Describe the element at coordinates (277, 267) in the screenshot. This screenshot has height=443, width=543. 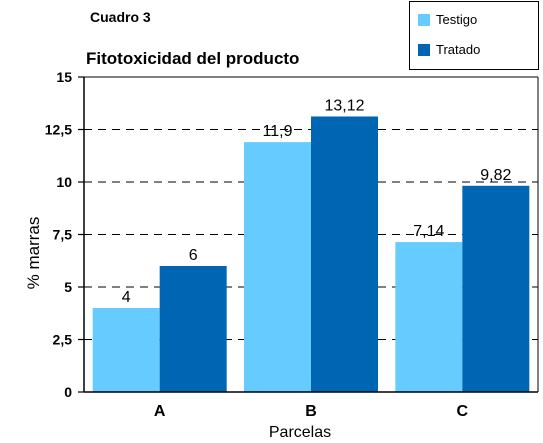
I see `bar-testigo-b` at that location.